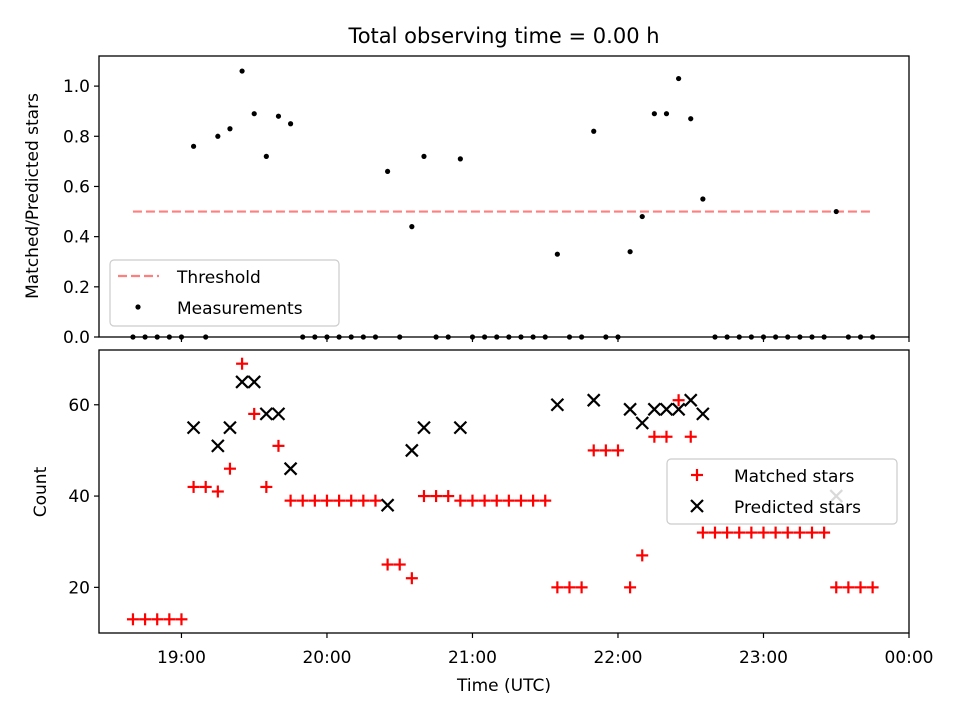  Describe the element at coordinates (697, 475) in the screenshot. I see `matched-legend-swatch` at that location.